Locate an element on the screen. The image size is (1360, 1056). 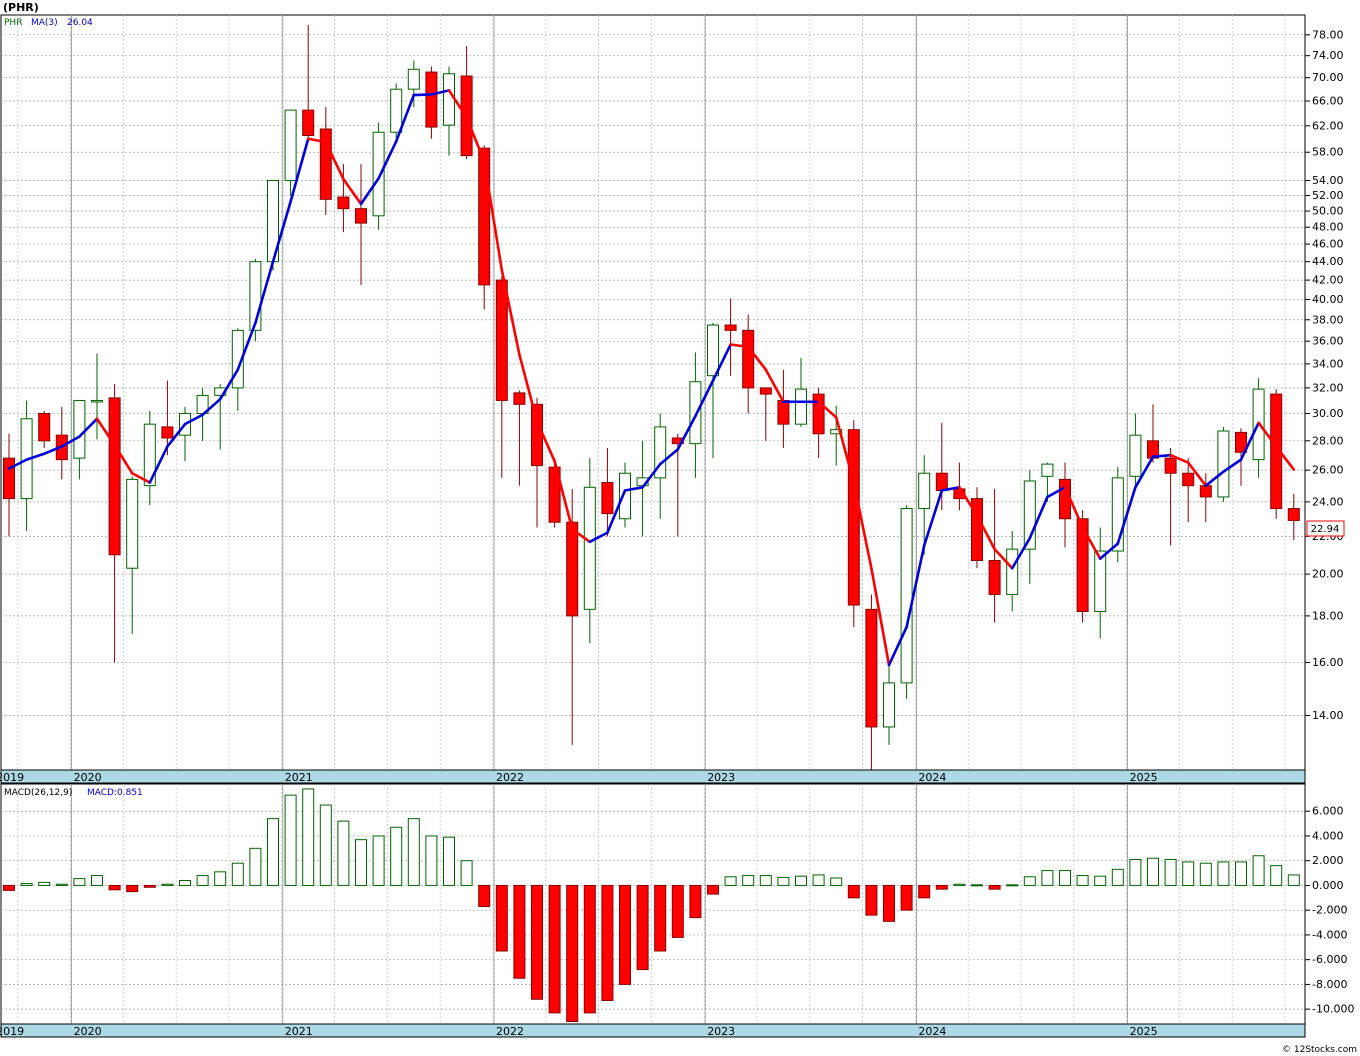
price-tick-label: 44.00 is located at coordinates (1328, 261).